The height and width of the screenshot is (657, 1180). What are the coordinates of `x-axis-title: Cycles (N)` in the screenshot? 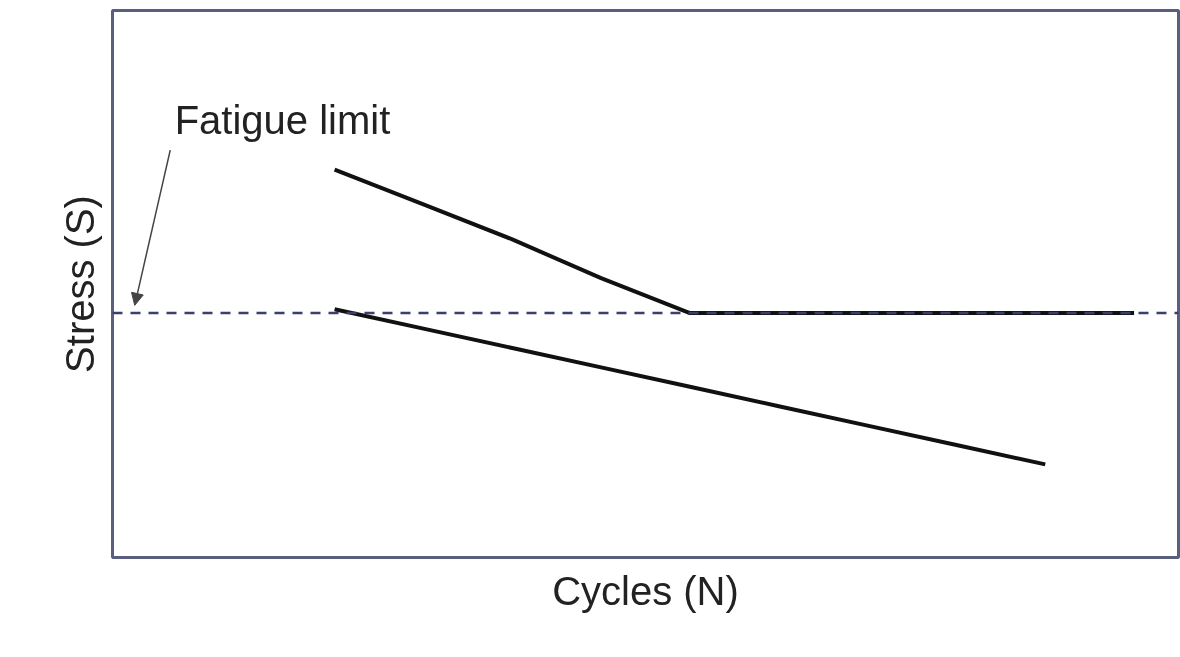 It's located at (645, 590).